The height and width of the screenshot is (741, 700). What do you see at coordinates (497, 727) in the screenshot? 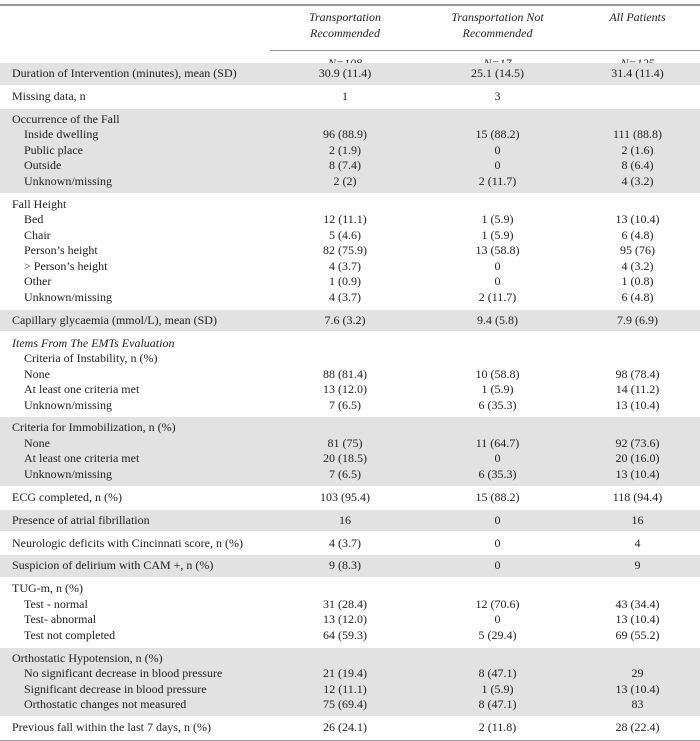
I see `table-cell: 2 (11.8)` at bounding box center [497, 727].